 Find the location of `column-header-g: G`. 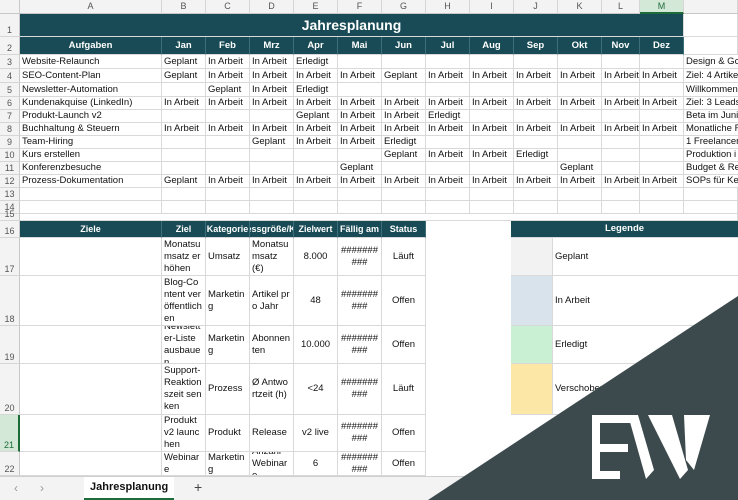

column-header-g: G is located at coordinates (404, 7).